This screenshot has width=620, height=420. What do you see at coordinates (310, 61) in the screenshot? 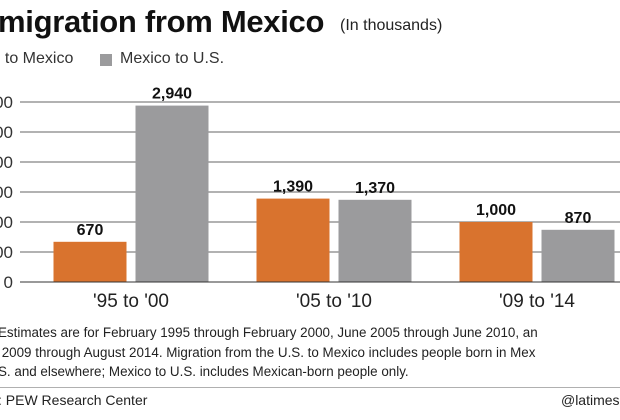
I see `legend: . to Mexico Mexico to U.S.` at bounding box center [310, 61].